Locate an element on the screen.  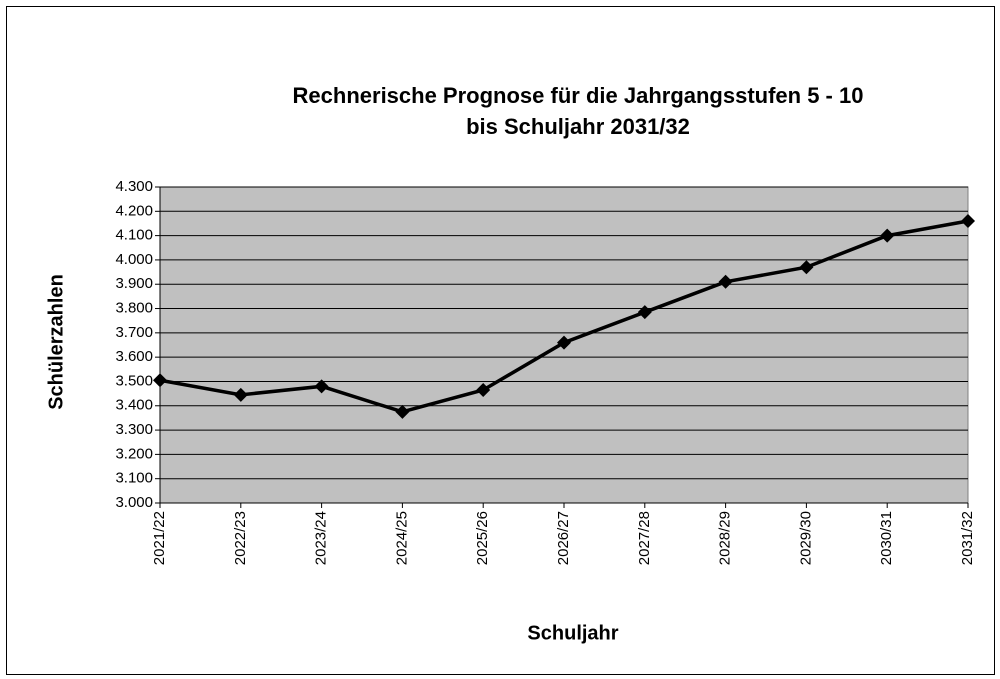
x-tick-label: 2029/30 is located at coordinates (805, 538).